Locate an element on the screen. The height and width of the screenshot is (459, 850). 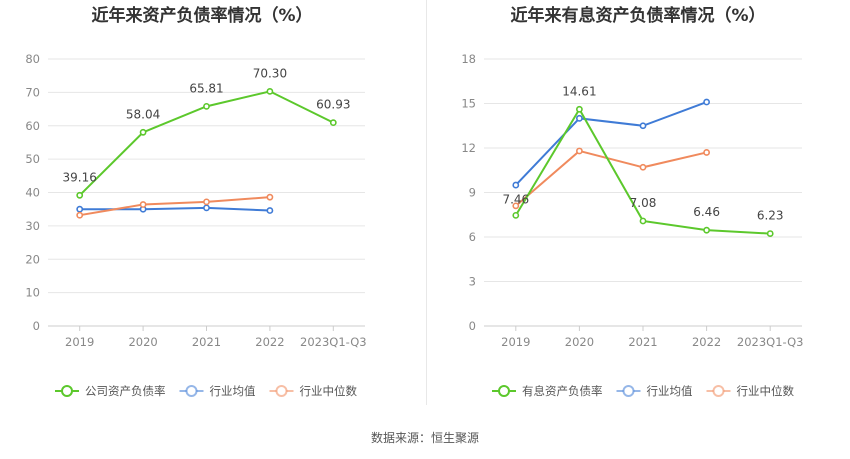
legend-label: 有息资产负债率 is located at coordinates (562, 391).